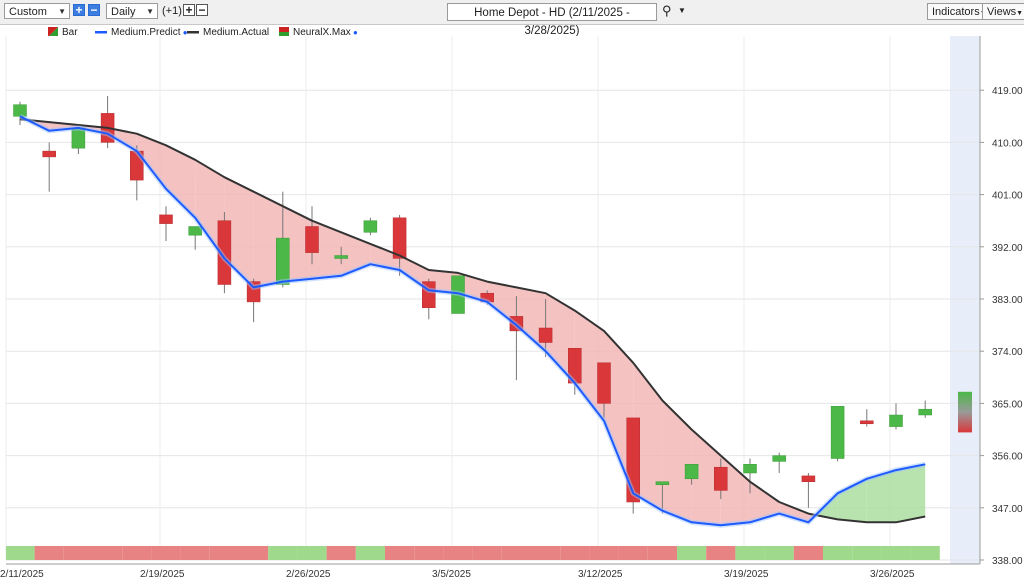 The width and height of the screenshot is (1024, 586). Describe the element at coordinates (667, 10) in the screenshot. I see `search-icon: ⚲` at that location.